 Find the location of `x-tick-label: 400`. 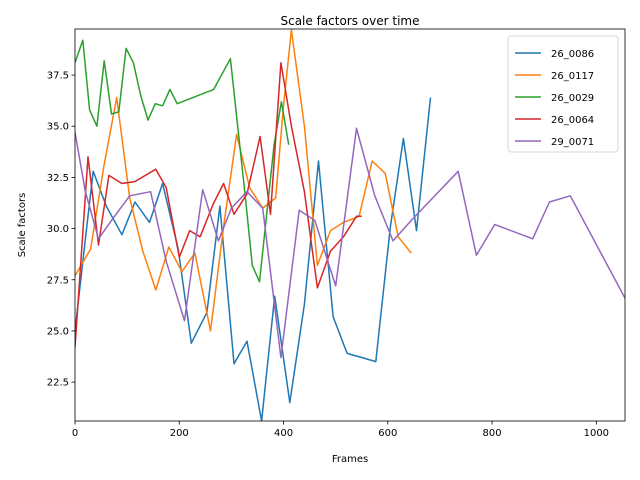

x-tick-label: 400 is located at coordinates (283, 433).